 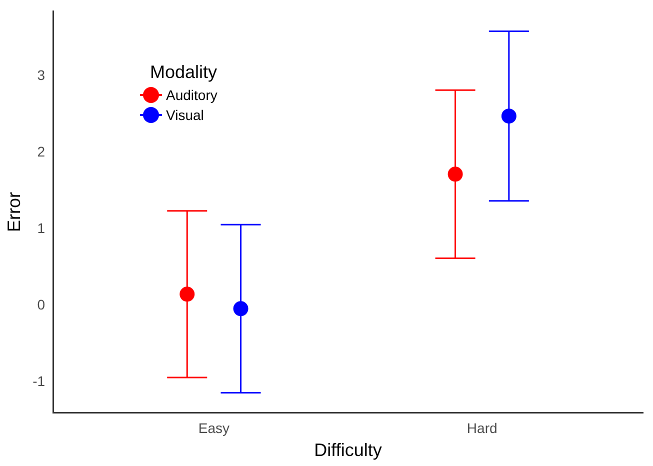 What do you see at coordinates (41, 152) in the screenshot?
I see `y-tick-label: 2` at bounding box center [41, 152].